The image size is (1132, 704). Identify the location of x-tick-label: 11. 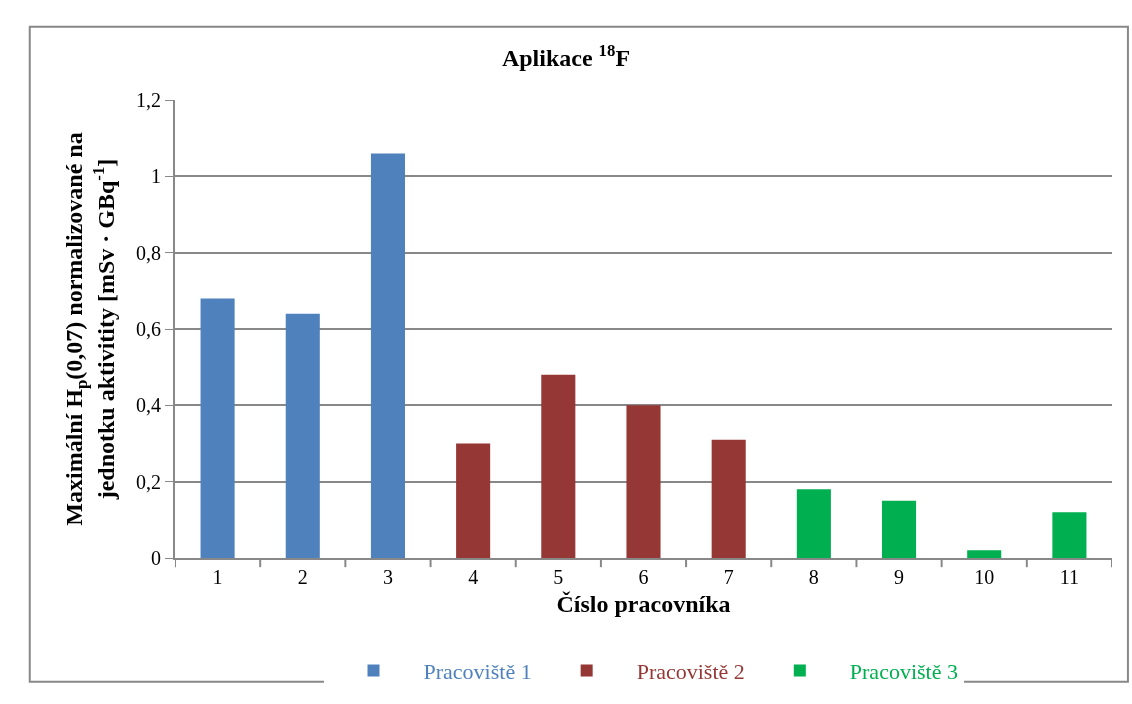
(1069, 577).